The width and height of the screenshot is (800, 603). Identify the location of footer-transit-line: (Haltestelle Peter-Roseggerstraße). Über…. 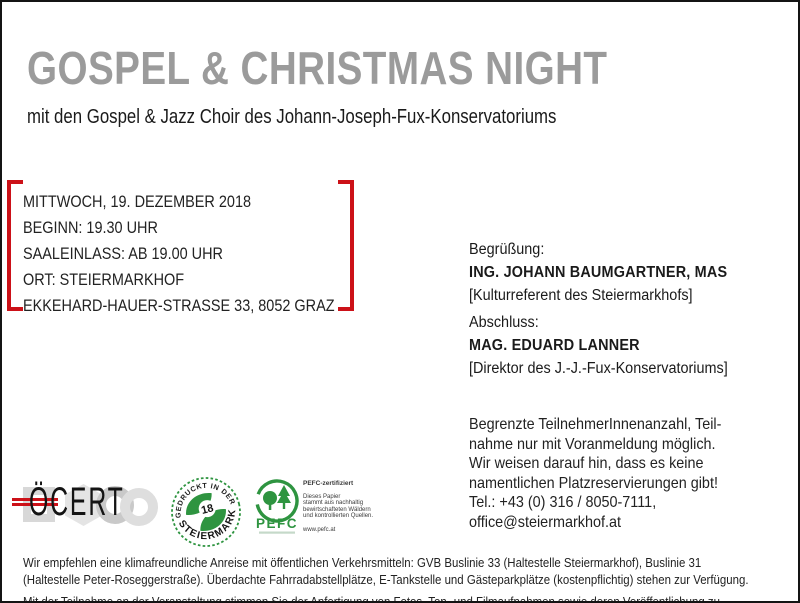
(386, 579).